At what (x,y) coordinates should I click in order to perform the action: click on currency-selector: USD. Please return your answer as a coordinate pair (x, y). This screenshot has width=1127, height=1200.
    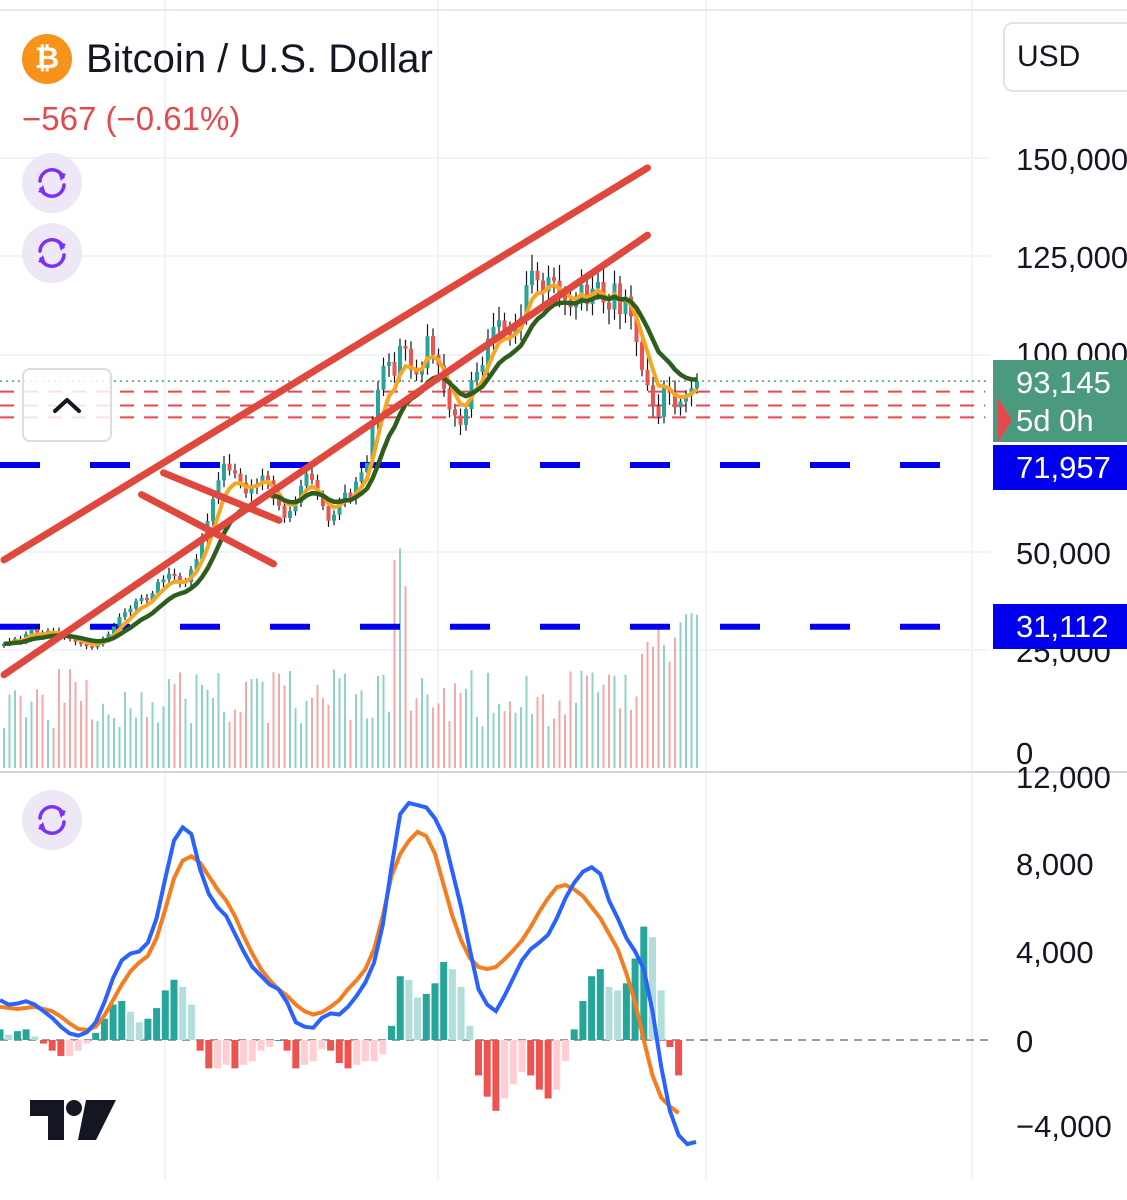
    Looking at the image, I should click on (1065, 57).